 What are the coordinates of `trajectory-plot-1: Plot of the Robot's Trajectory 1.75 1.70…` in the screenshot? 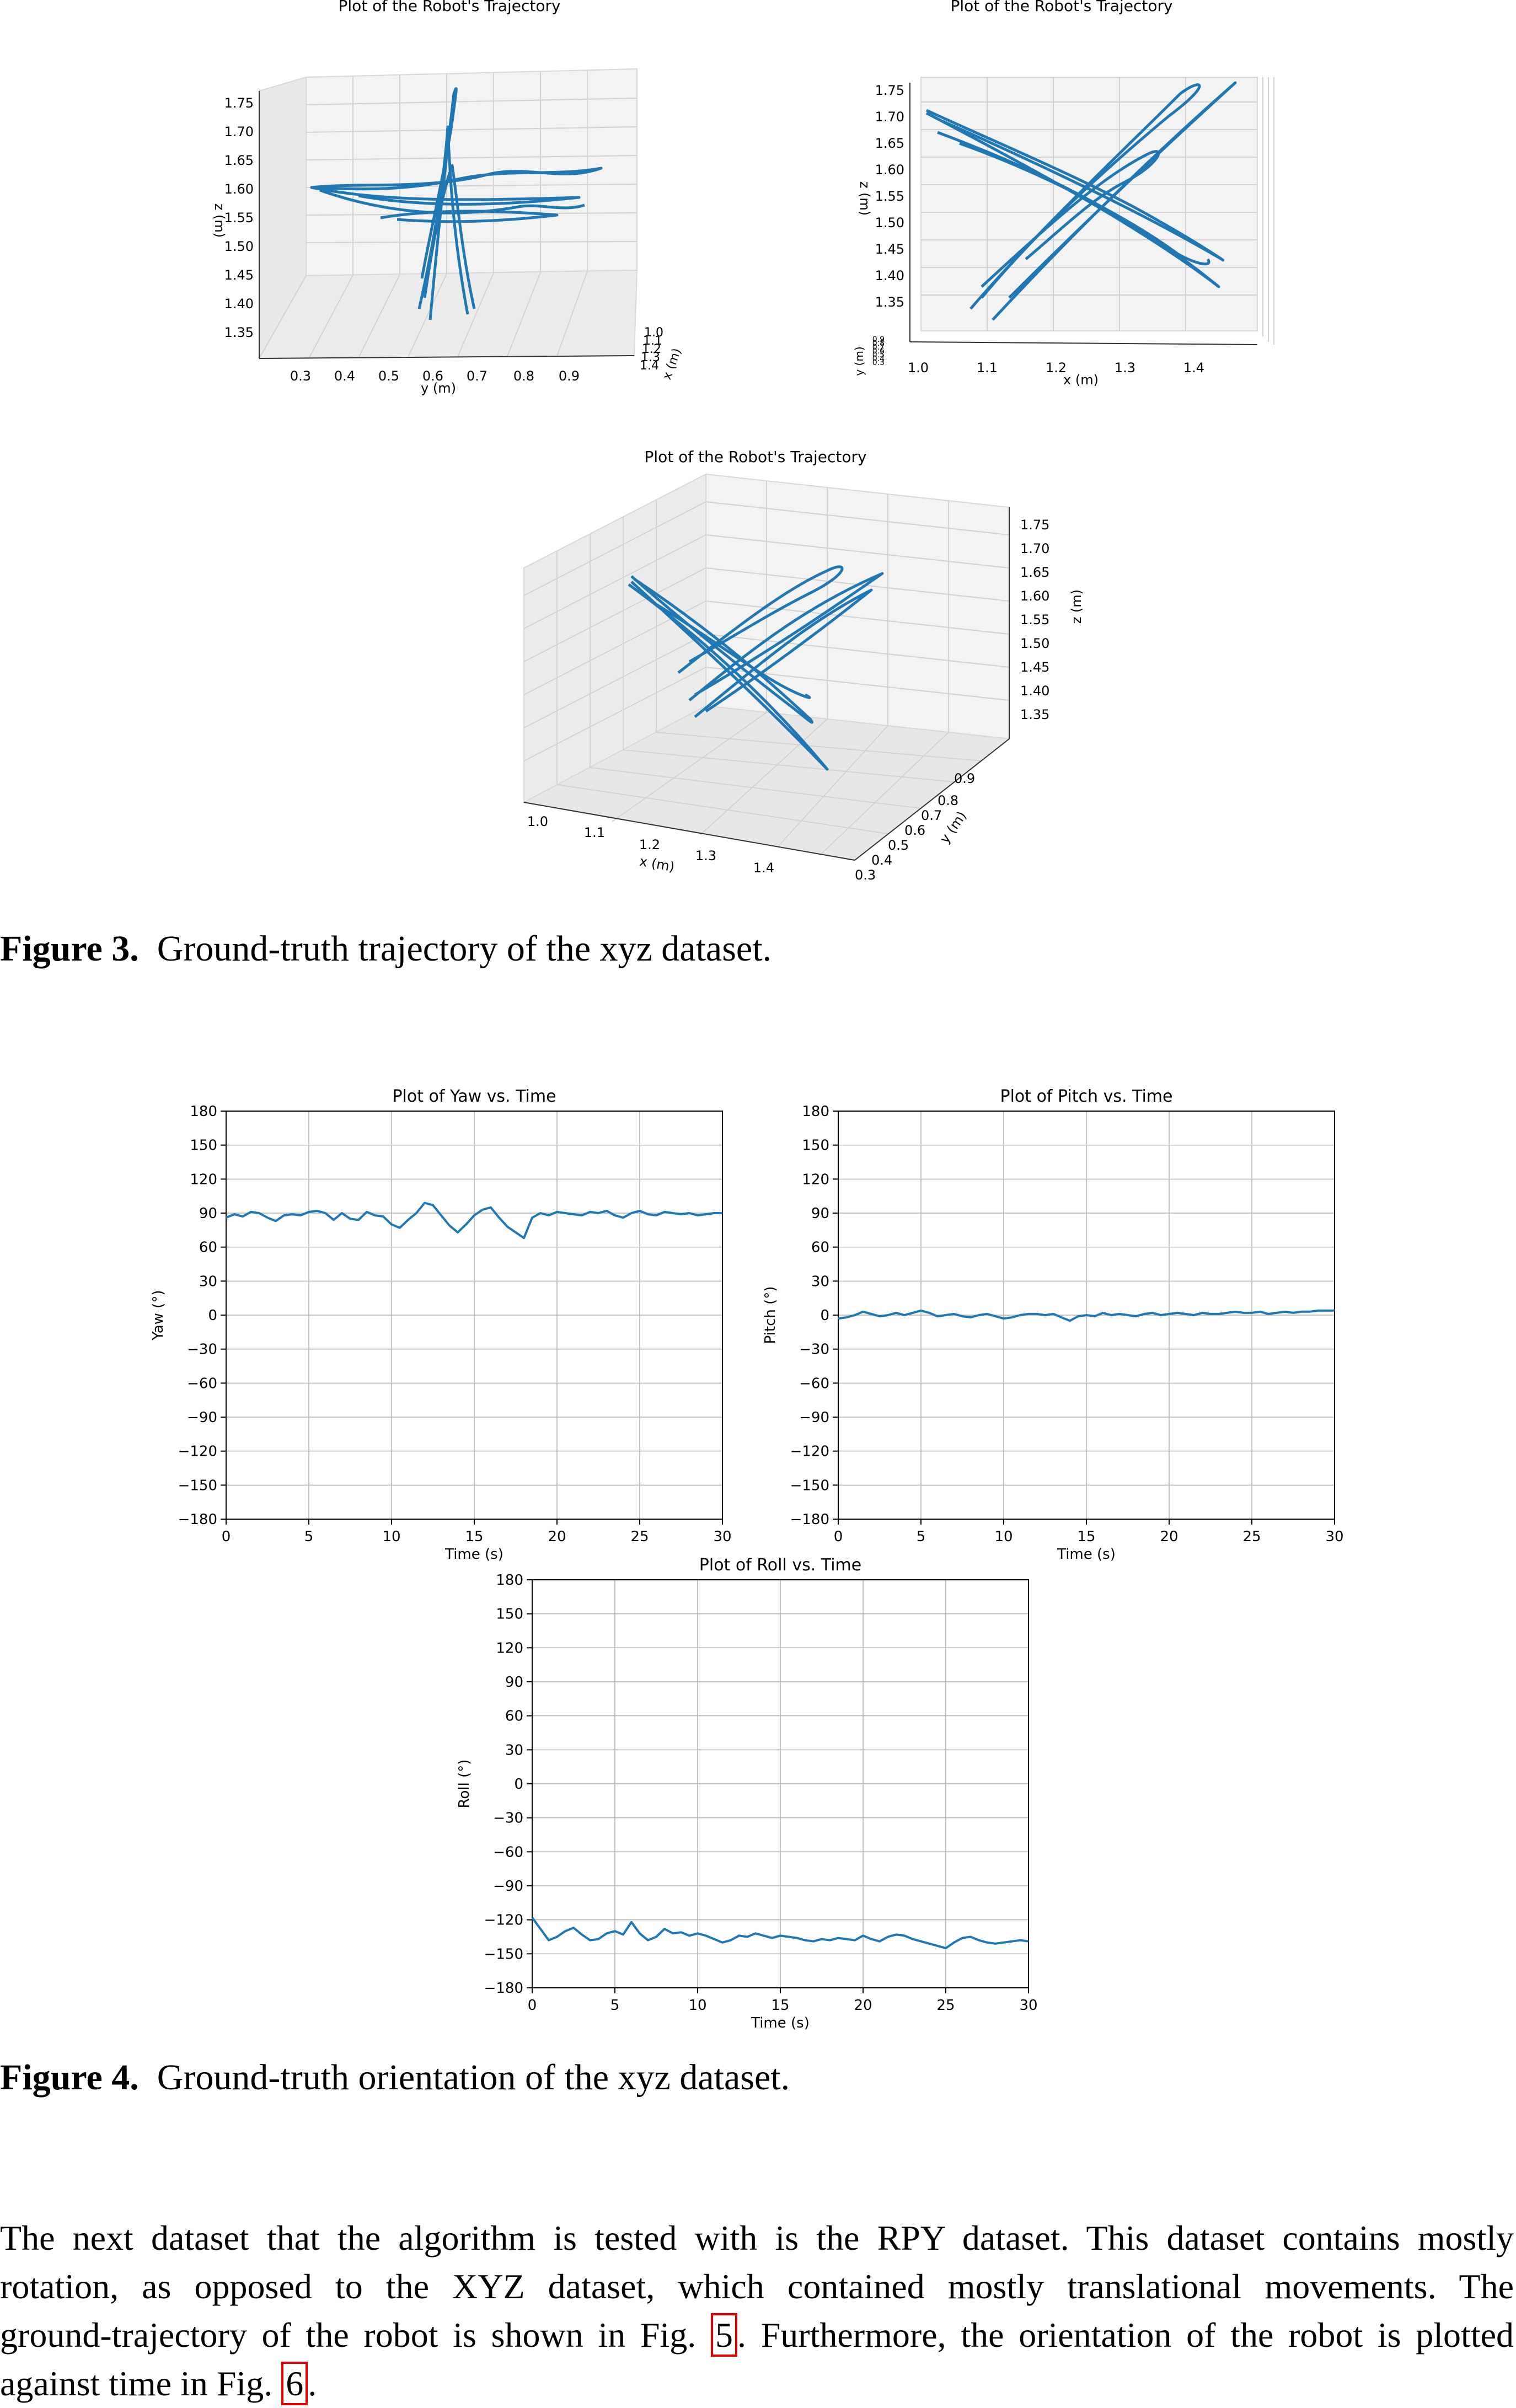 It's located at (448, 198).